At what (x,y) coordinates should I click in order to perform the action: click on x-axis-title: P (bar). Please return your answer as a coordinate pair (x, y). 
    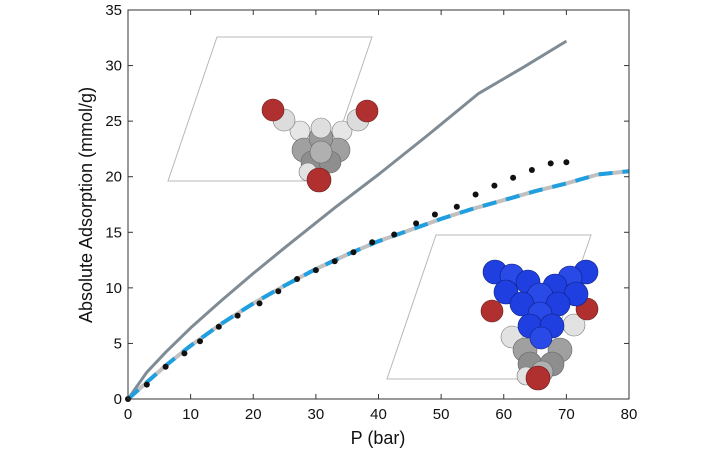
    Looking at the image, I should click on (378, 438).